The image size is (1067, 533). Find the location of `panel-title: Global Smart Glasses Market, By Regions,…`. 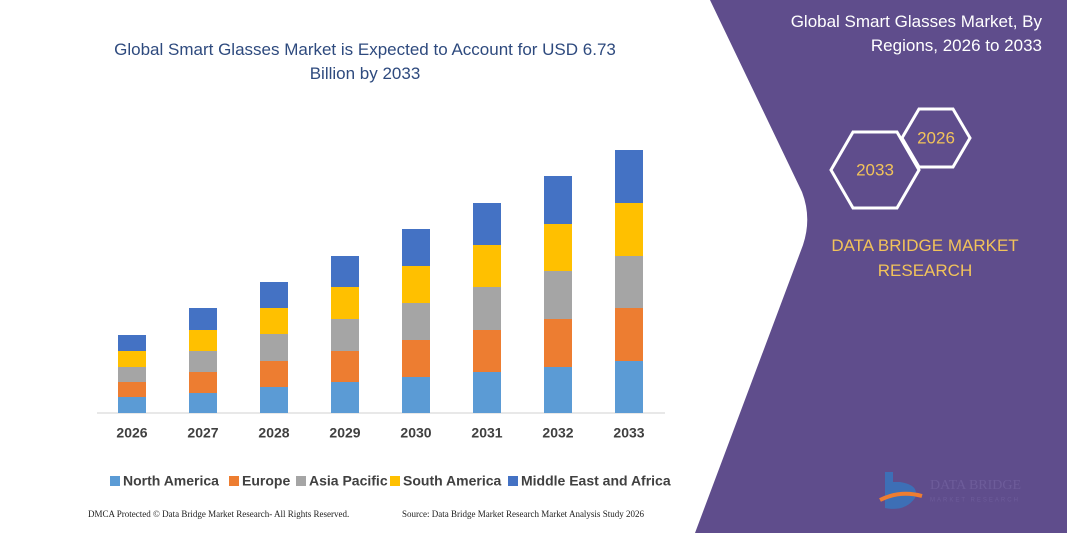

panel-title: Global Smart Glasses Market, By Regions,… is located at coordinates (916, 33).